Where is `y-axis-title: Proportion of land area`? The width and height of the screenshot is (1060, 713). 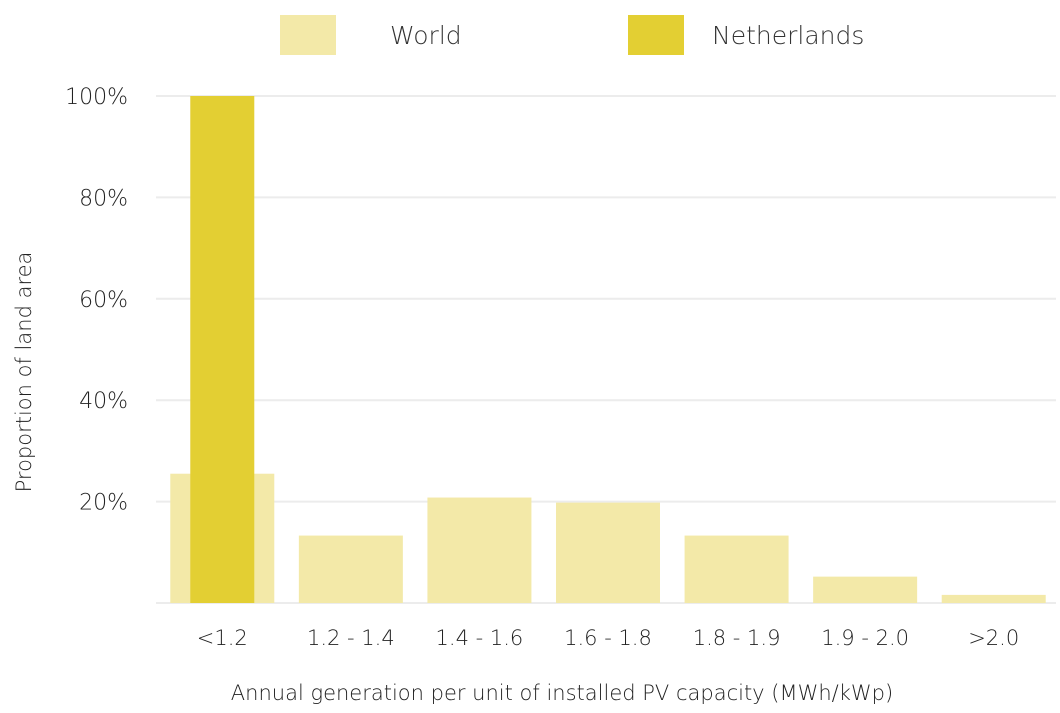
y-axis-title: Proportion of land area is located at coordinates (24, 372).